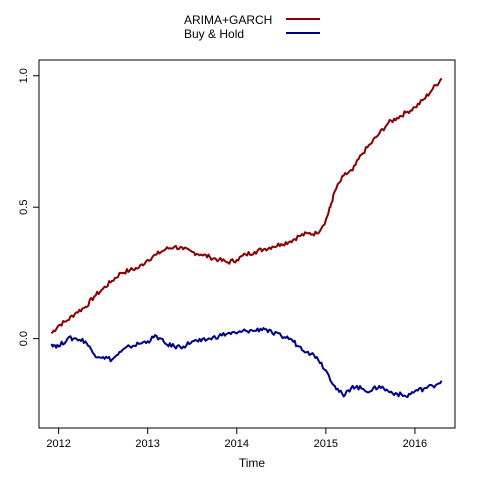 The width and height of the screenshot is (480, 480). I want to click on legend-label-buy-and-hold: Buy & Hold, so click(214, 34).